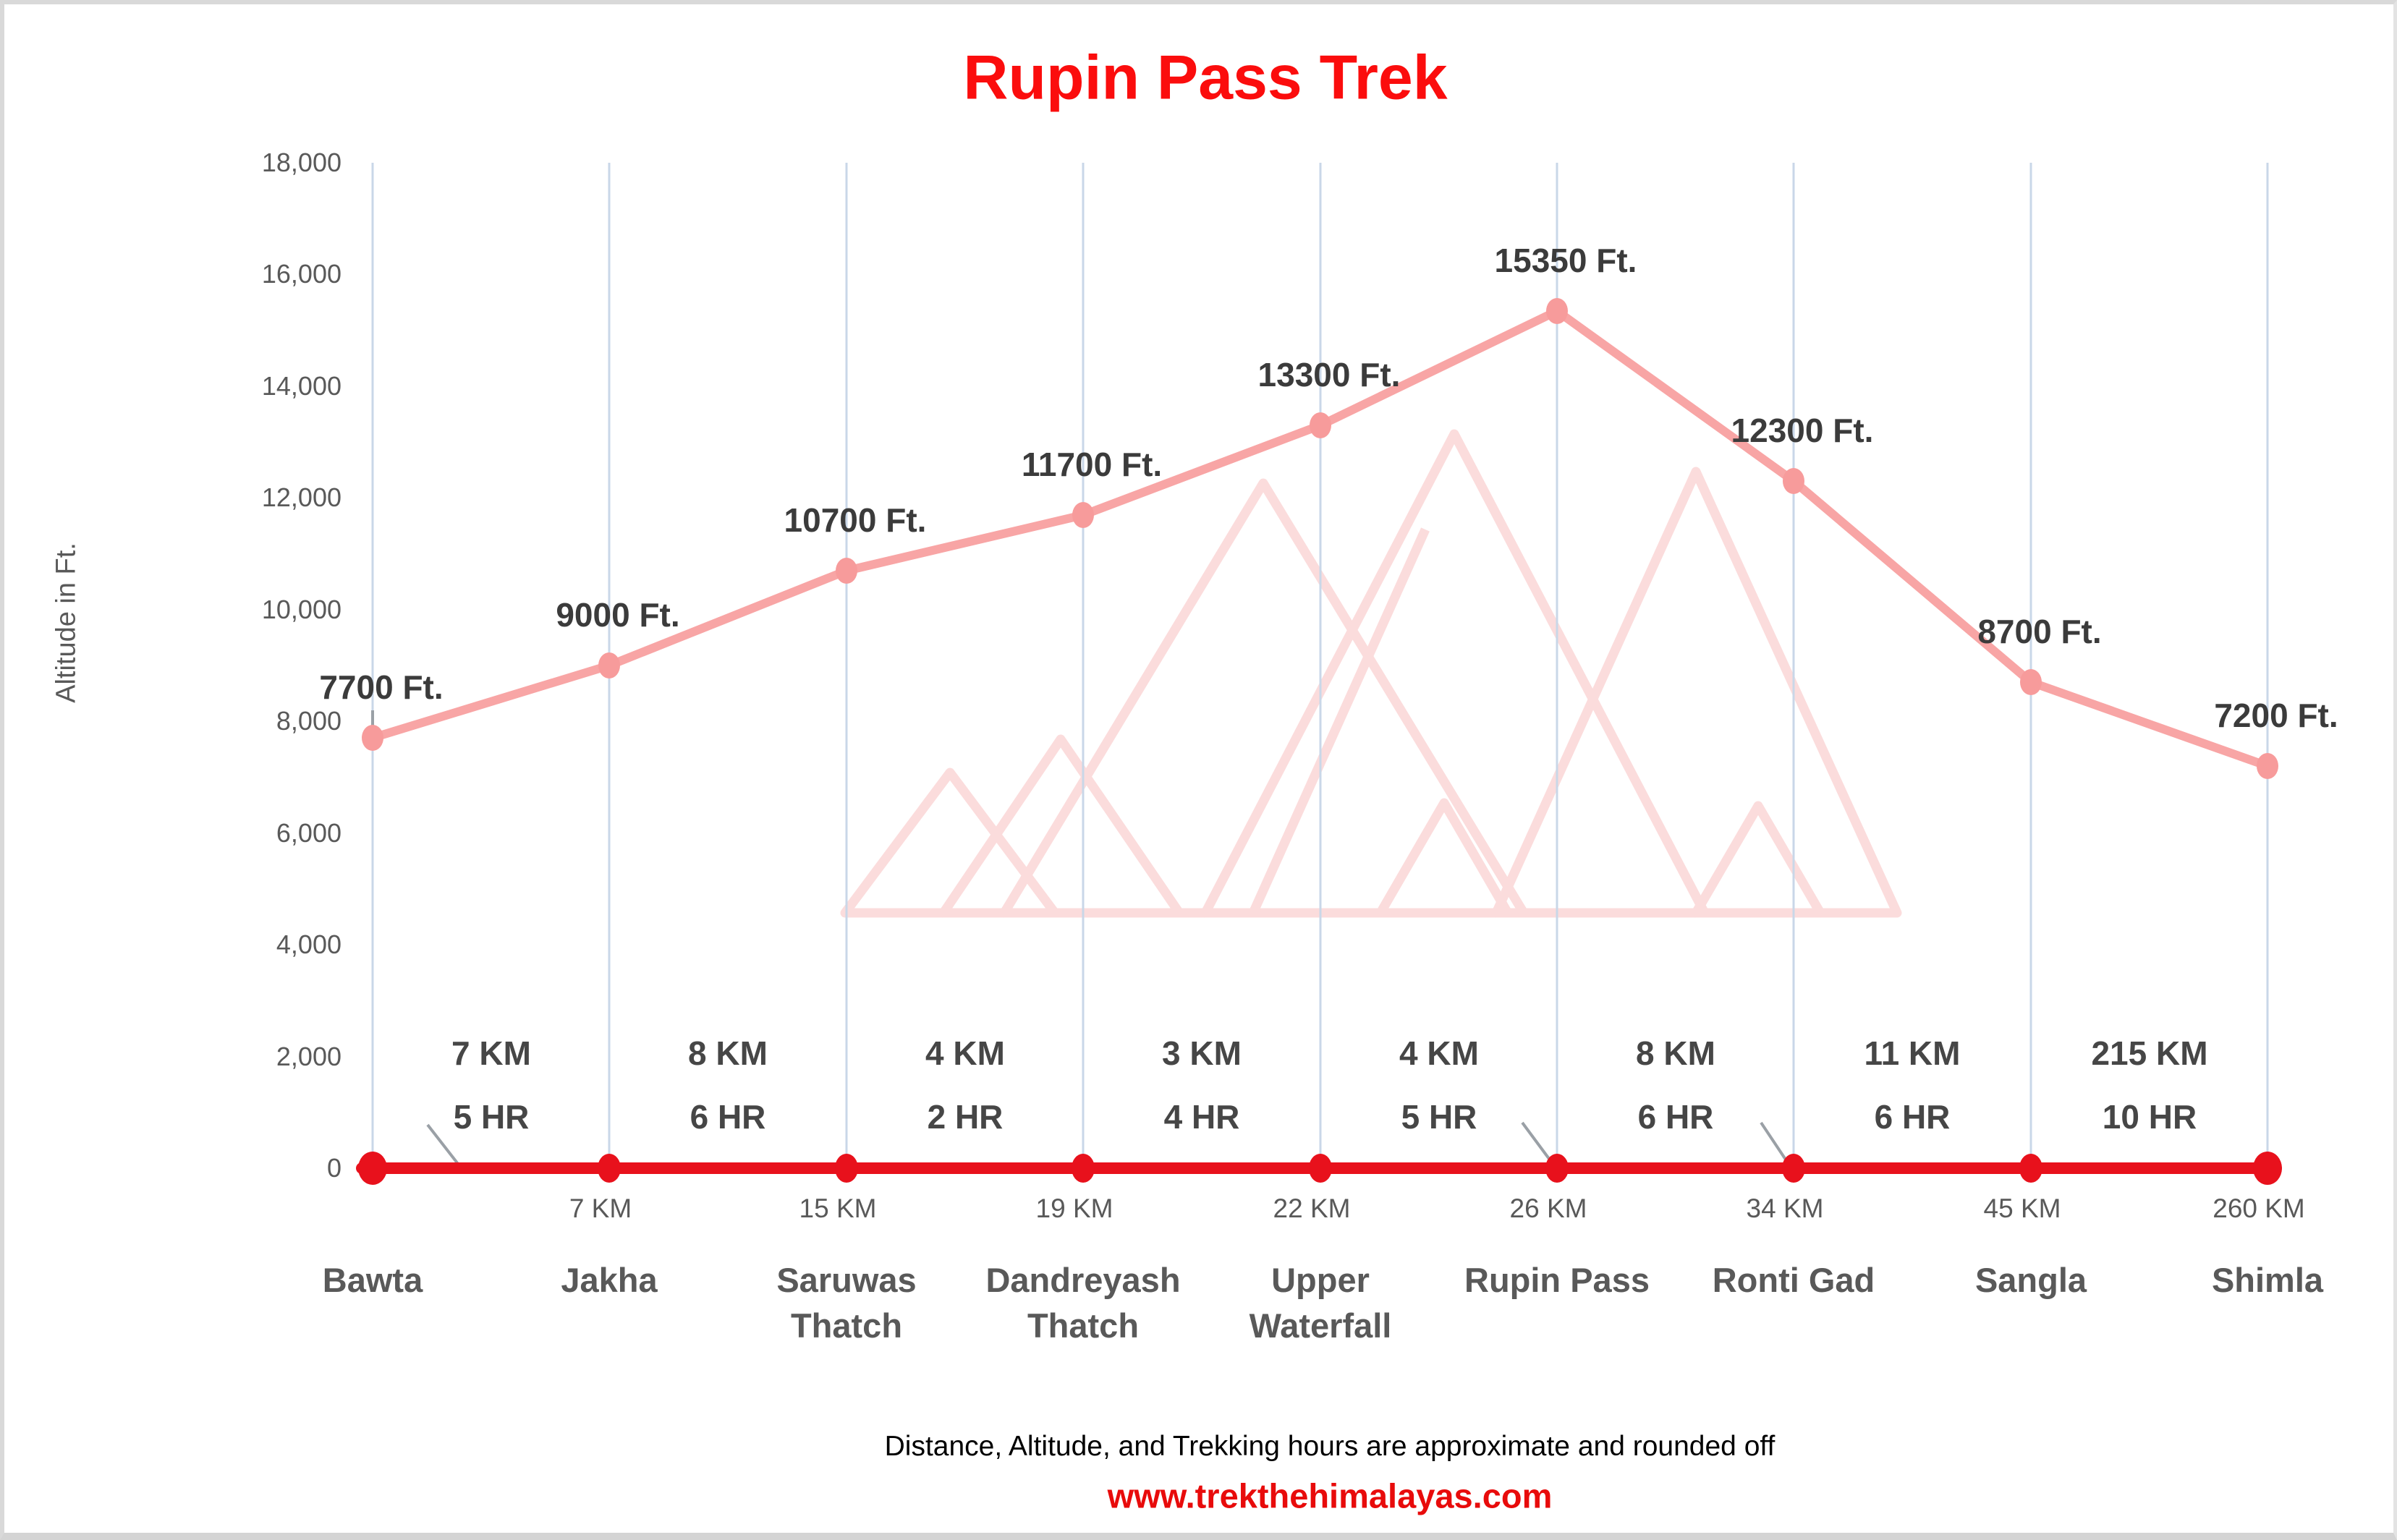 This screenshot has width=2397, height=1540. Describe the element at coordinates (301, 386) in the screenshot. I see `y-tick-label: 14,000` at that location.